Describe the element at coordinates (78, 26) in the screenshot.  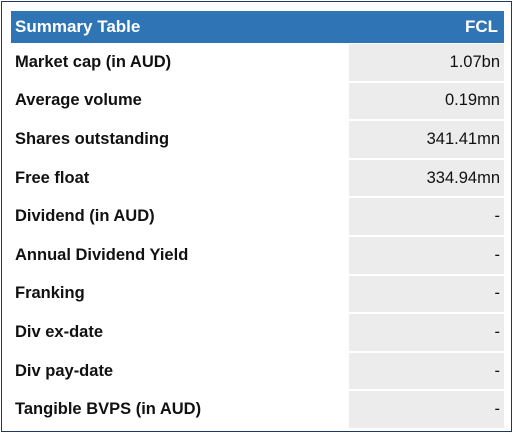
I see `table-title: Summary Table` at that location.